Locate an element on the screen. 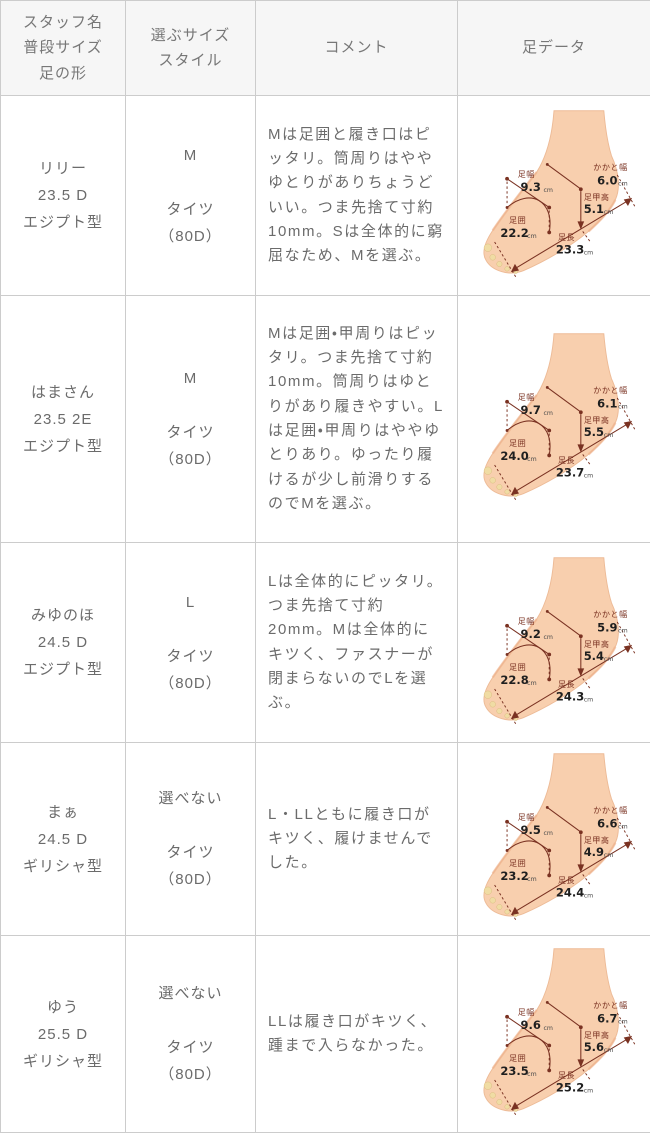 This screenshot has width=650, height=1137. circumference-value: 23.5 is located at coordinates (514, 1071).